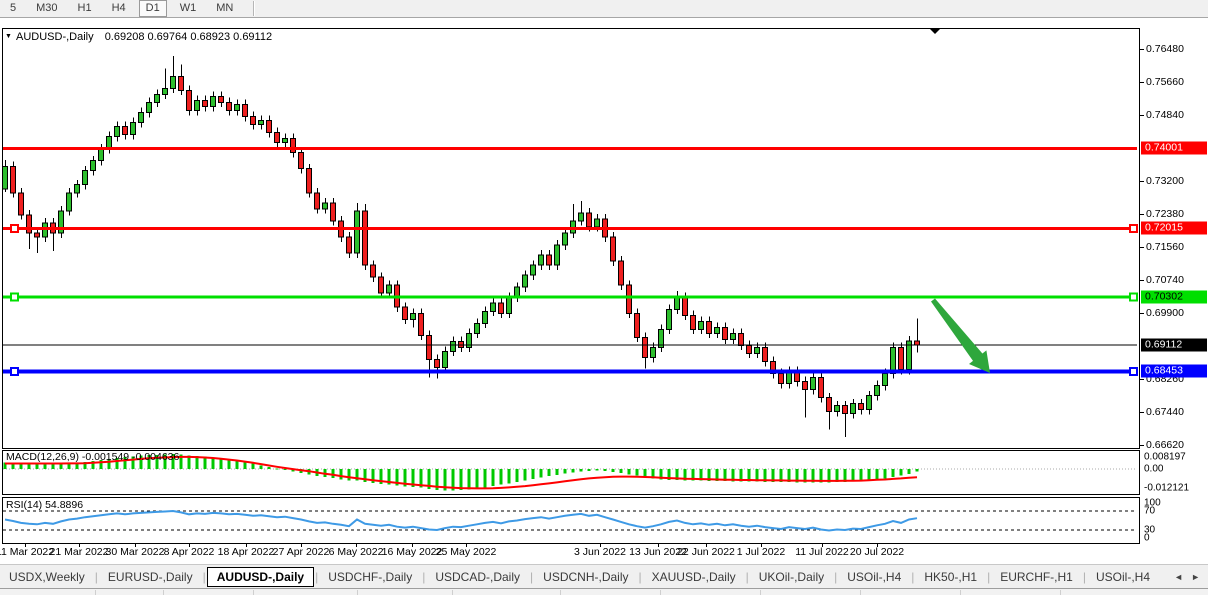 The width and height of the screenshot is (1208, 595). What do you see at coordinates (761, 552) in the screenshot?
I see `date-axis-label: 1 Jul 2022` at bounding box center [761, 552].